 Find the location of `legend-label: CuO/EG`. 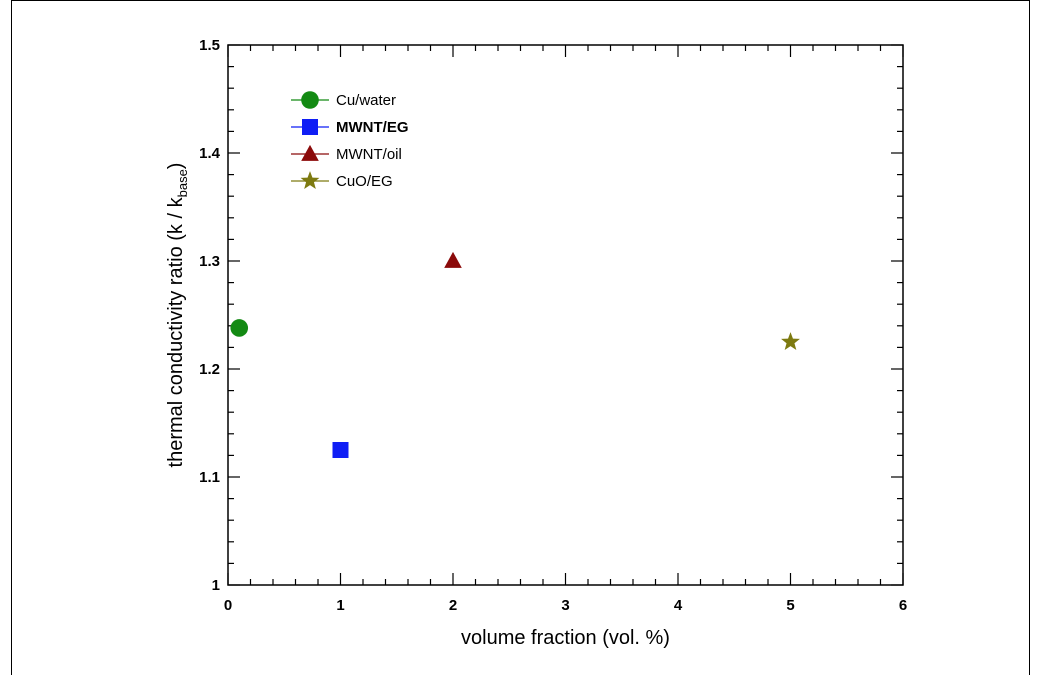

legend-label: CuO/EG is located at coordinates (364, 181).